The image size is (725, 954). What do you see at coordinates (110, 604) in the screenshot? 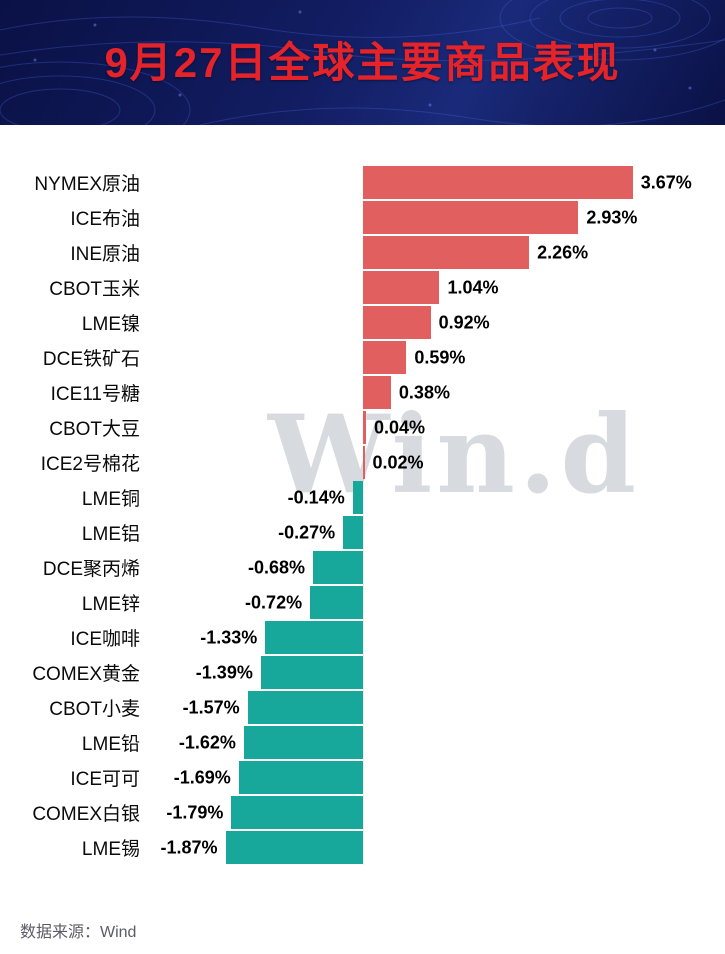
I see `category-label: LME锌` at bounding box center [110, 604].